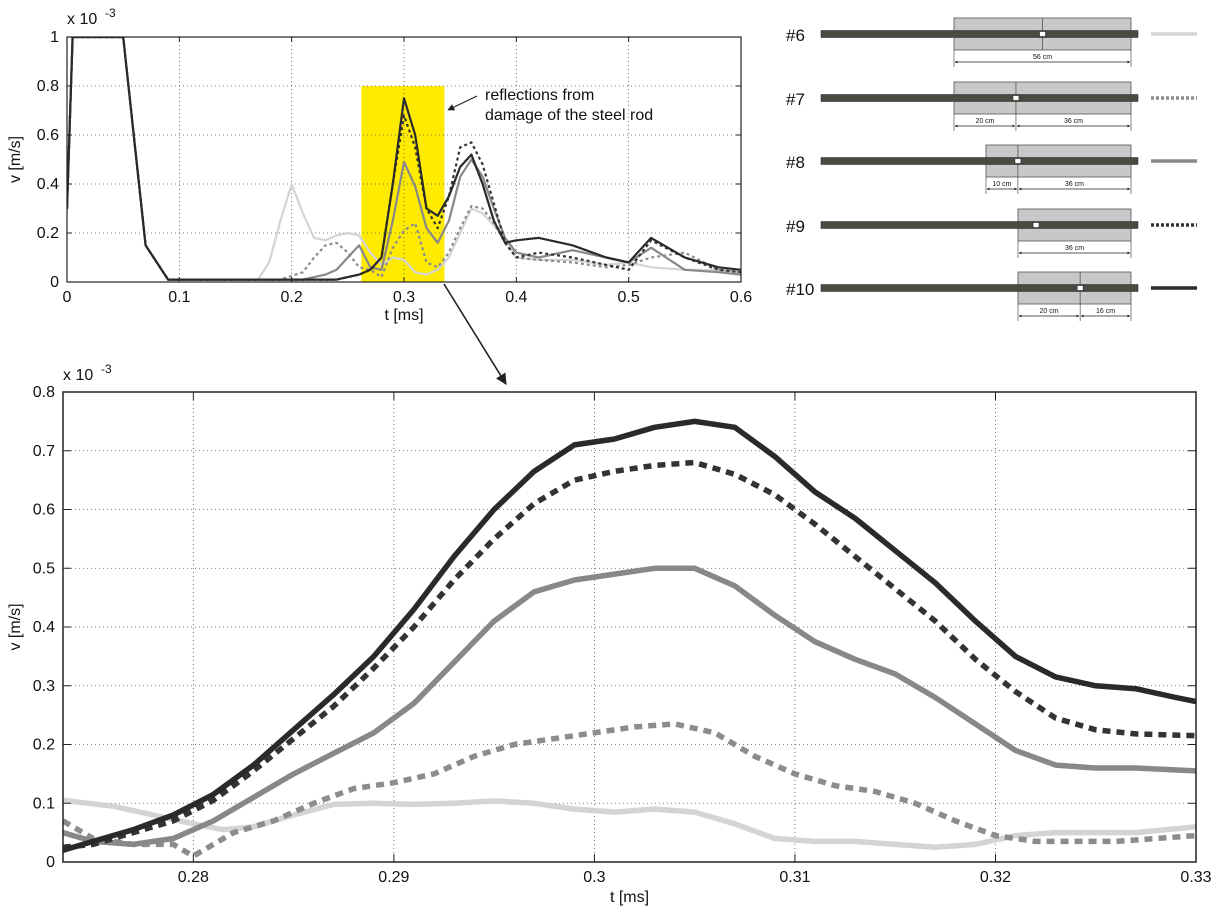 The height and width of the screenshot is (908, 1227). Describe the element at coordinates (48, 184) in the screenshot. I see `overview-y-tick-label: 0.4` at that location.